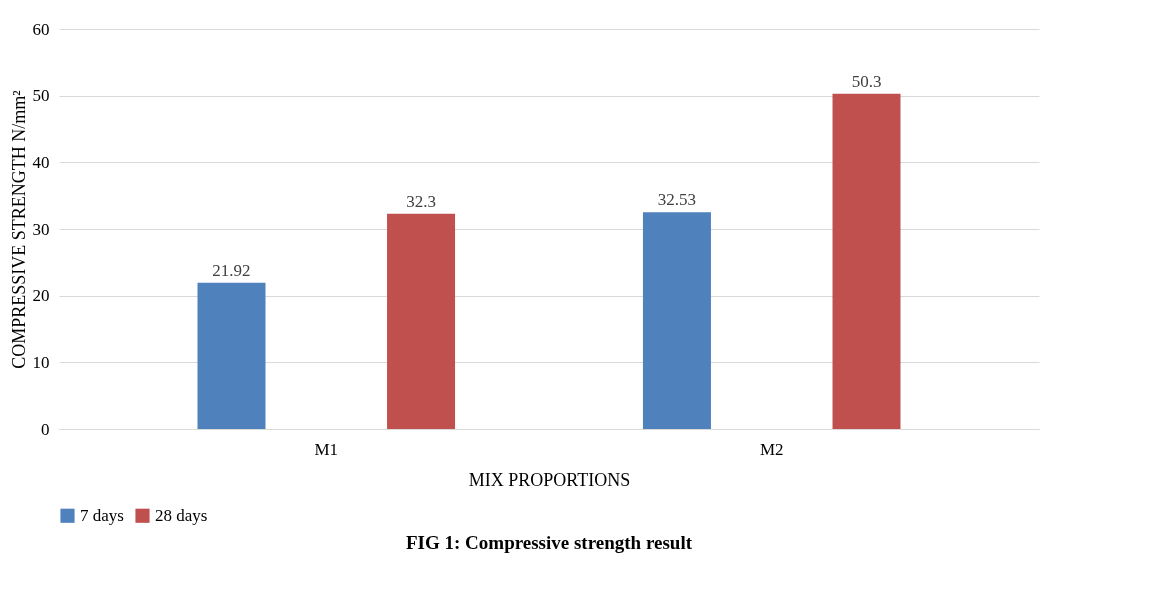 The image size is (1153, 598). Describe the element at coordinates (45, 429) in the screenshot. I see `y-tick-label: 0` at that location.